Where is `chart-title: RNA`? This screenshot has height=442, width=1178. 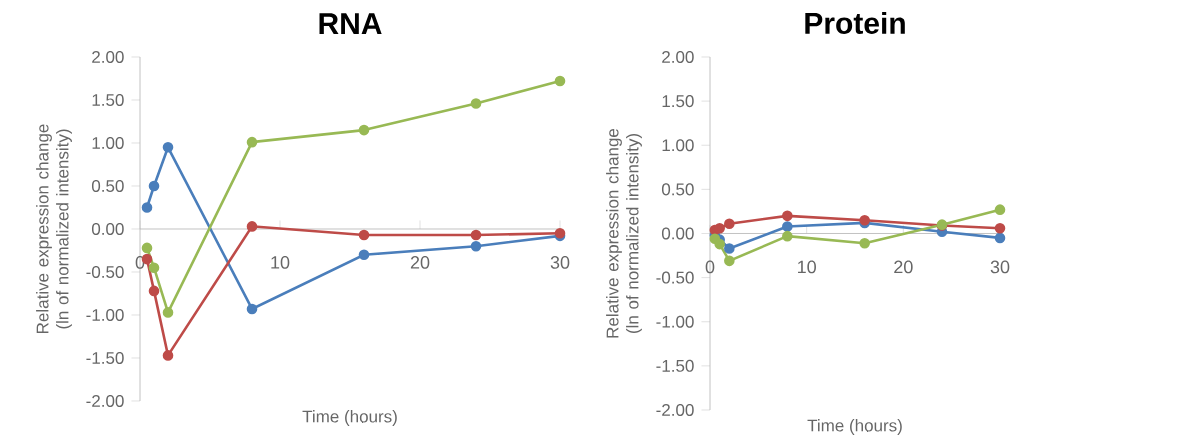 chart-title: RNA is located at coordinates (350, 23).